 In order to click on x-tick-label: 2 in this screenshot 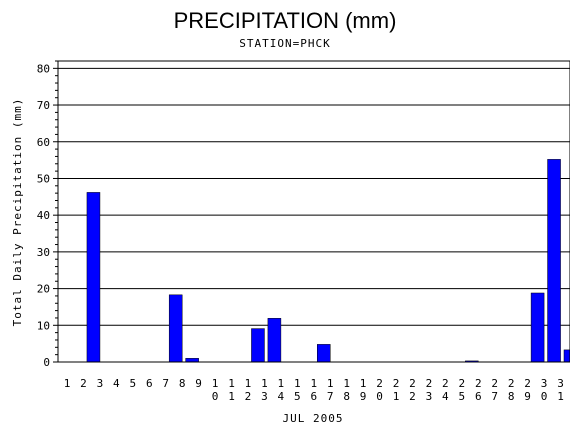, I will do `click(83, 383)`.